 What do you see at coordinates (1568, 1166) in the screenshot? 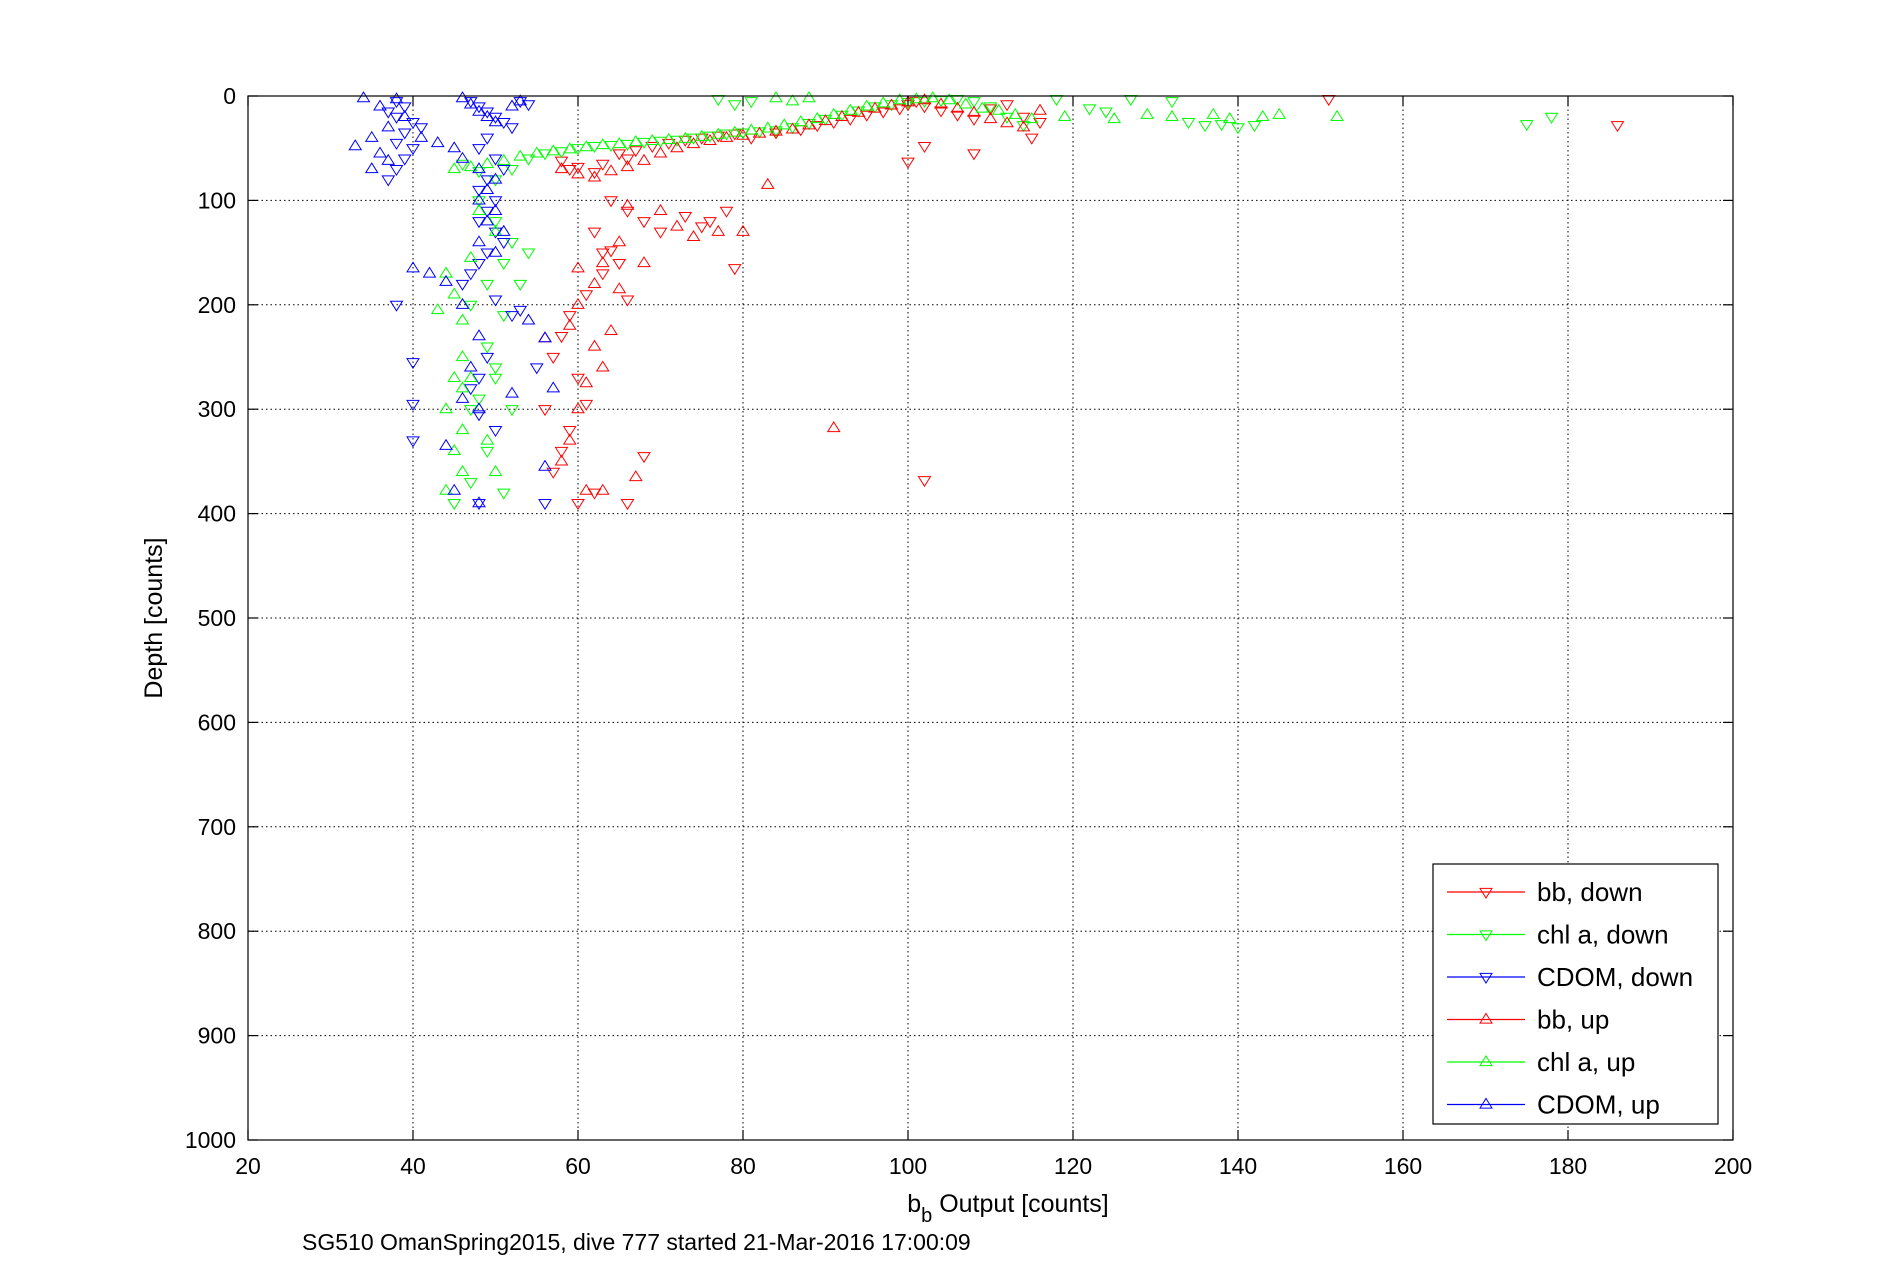
I see `x-tick-label: 180` at bounding box center [1568, 1166].